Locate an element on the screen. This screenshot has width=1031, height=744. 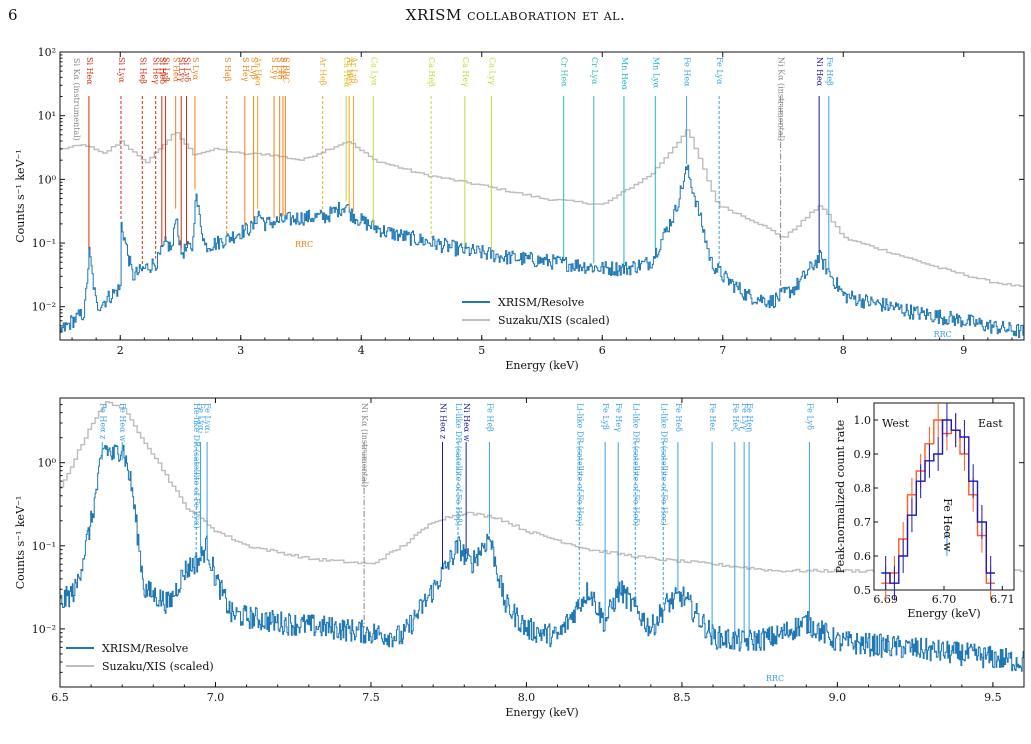
line-id-label: S Lyβ is located at coordinates (254, 68).